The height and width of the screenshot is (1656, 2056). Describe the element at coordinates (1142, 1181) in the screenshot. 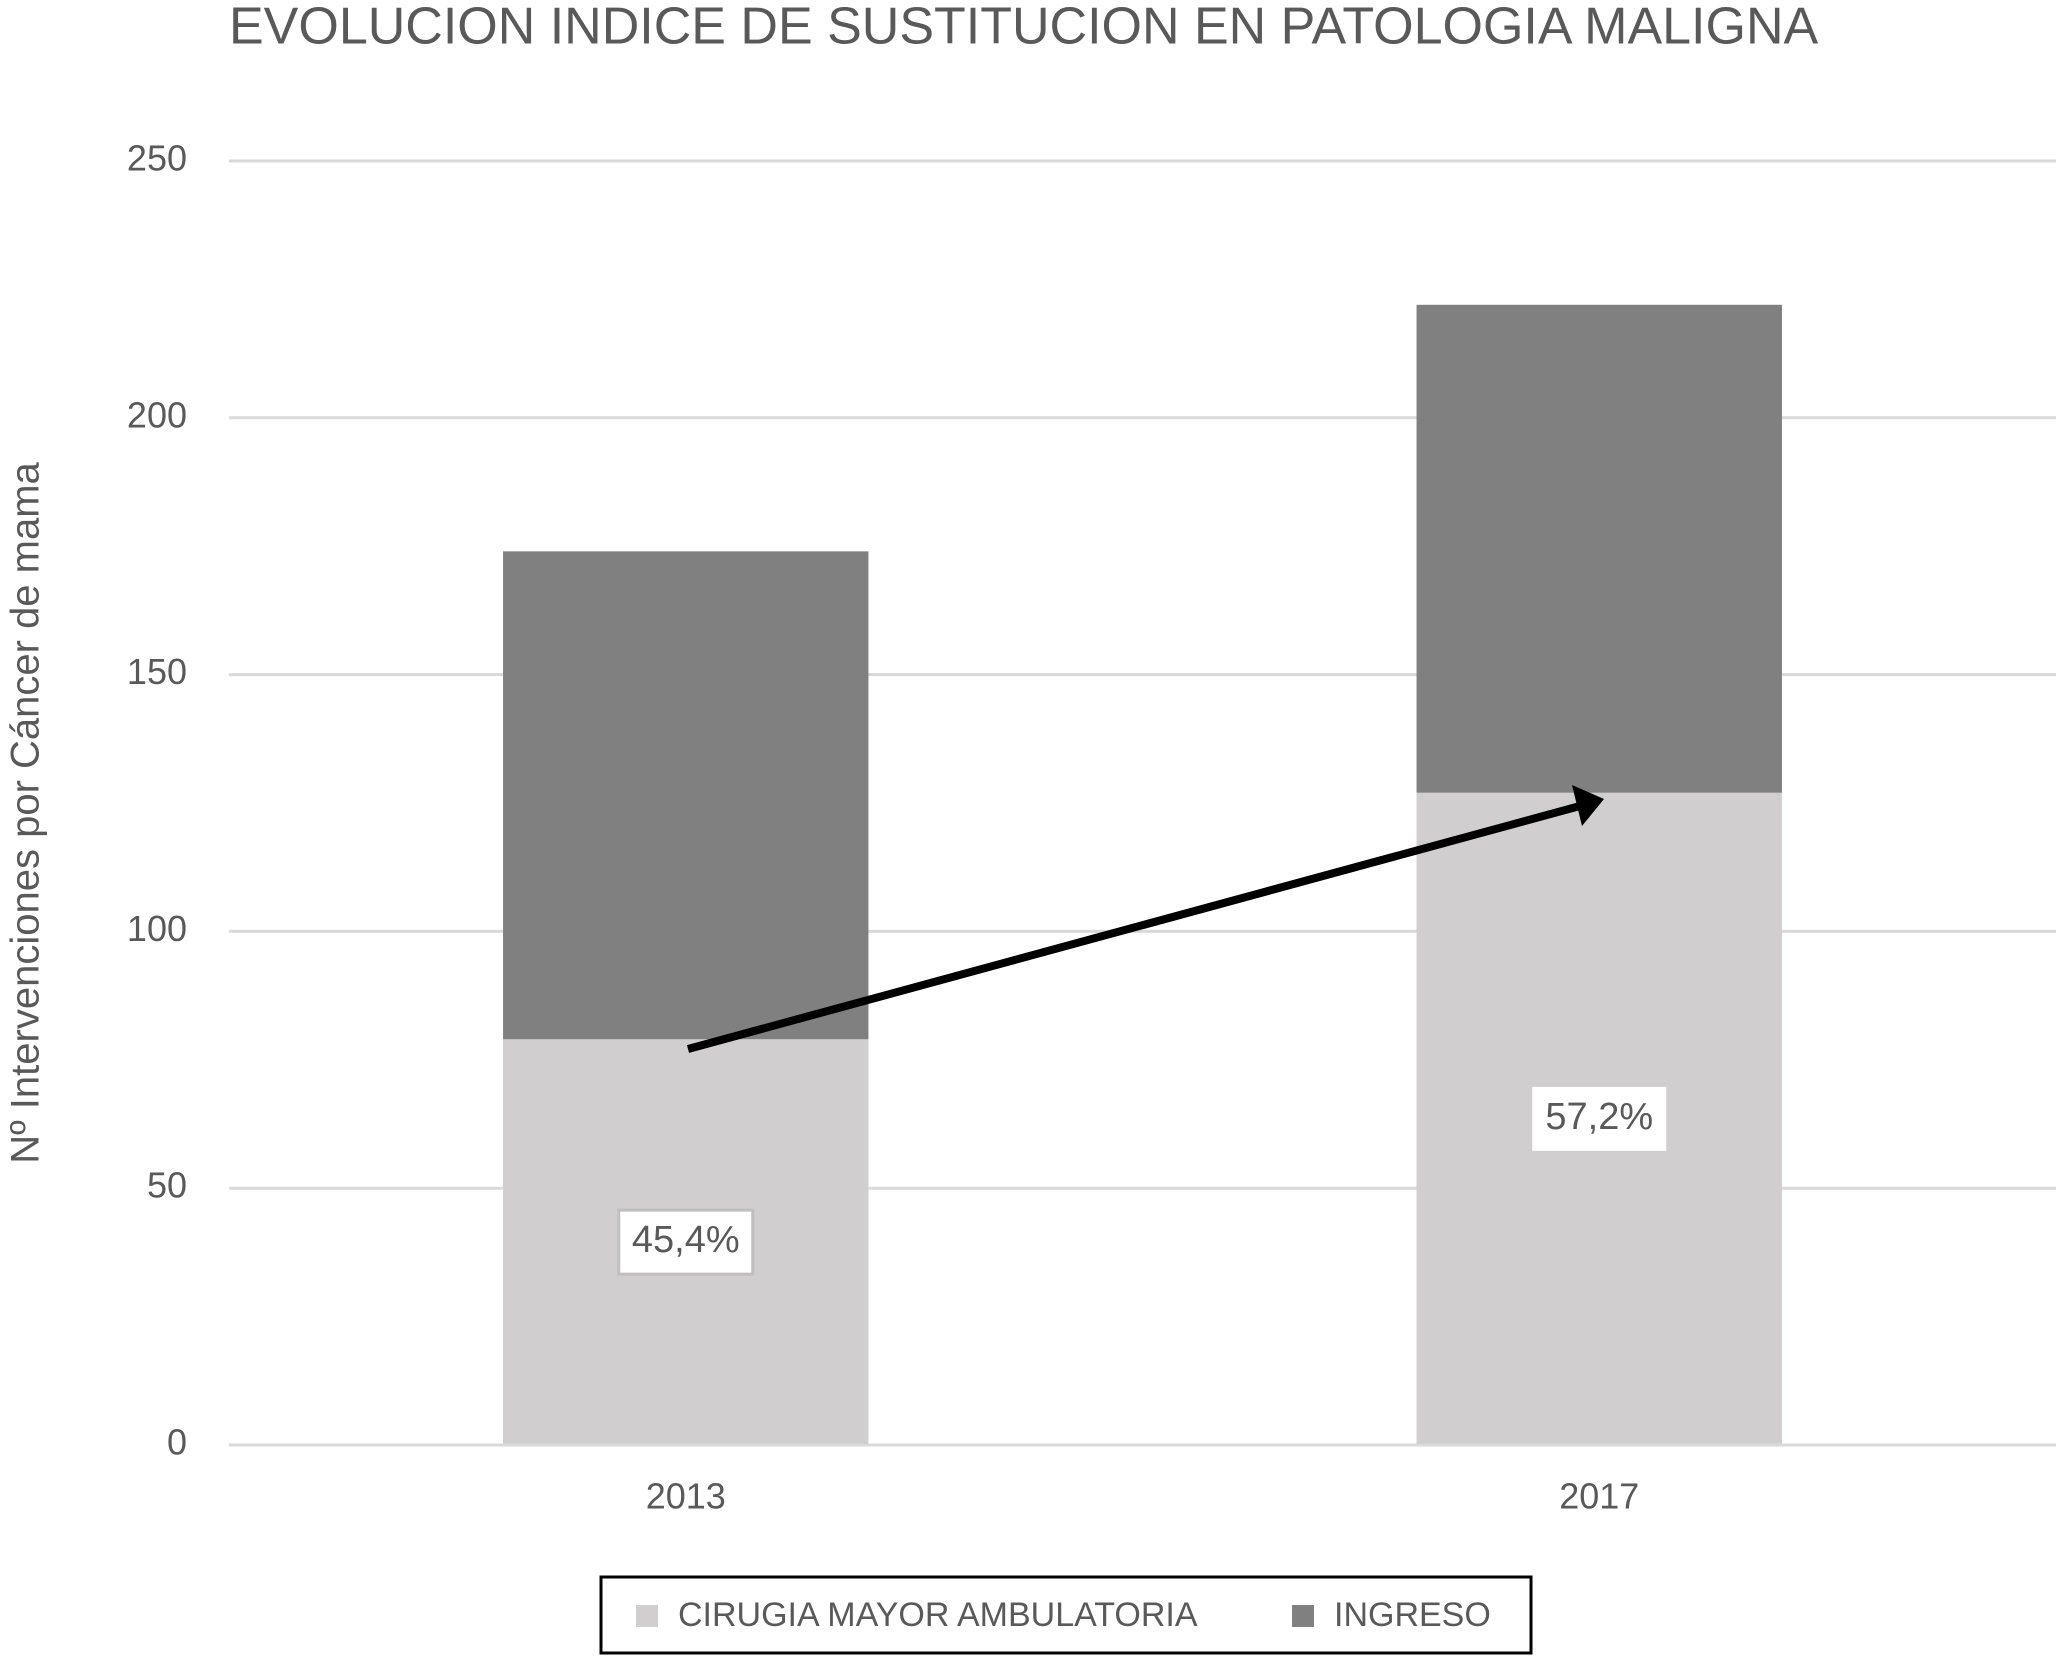

I see `annotations: 45,4% 57,2%` at that location.